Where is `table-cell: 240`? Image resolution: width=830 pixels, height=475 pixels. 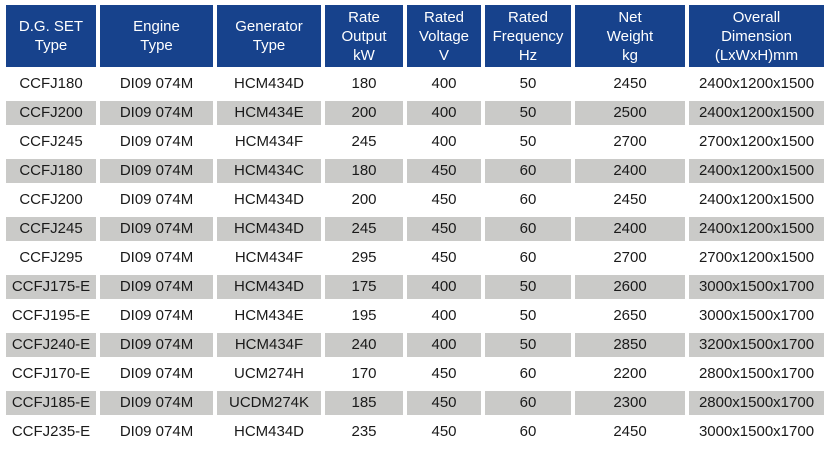 table-cell: 240 is located at coordinates (364, 345).